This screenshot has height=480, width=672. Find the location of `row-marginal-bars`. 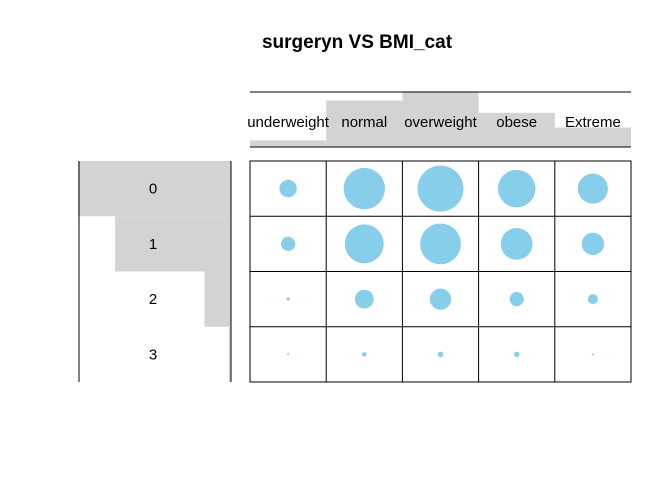

row-marginal-bars is located at coordinates (154, 271).